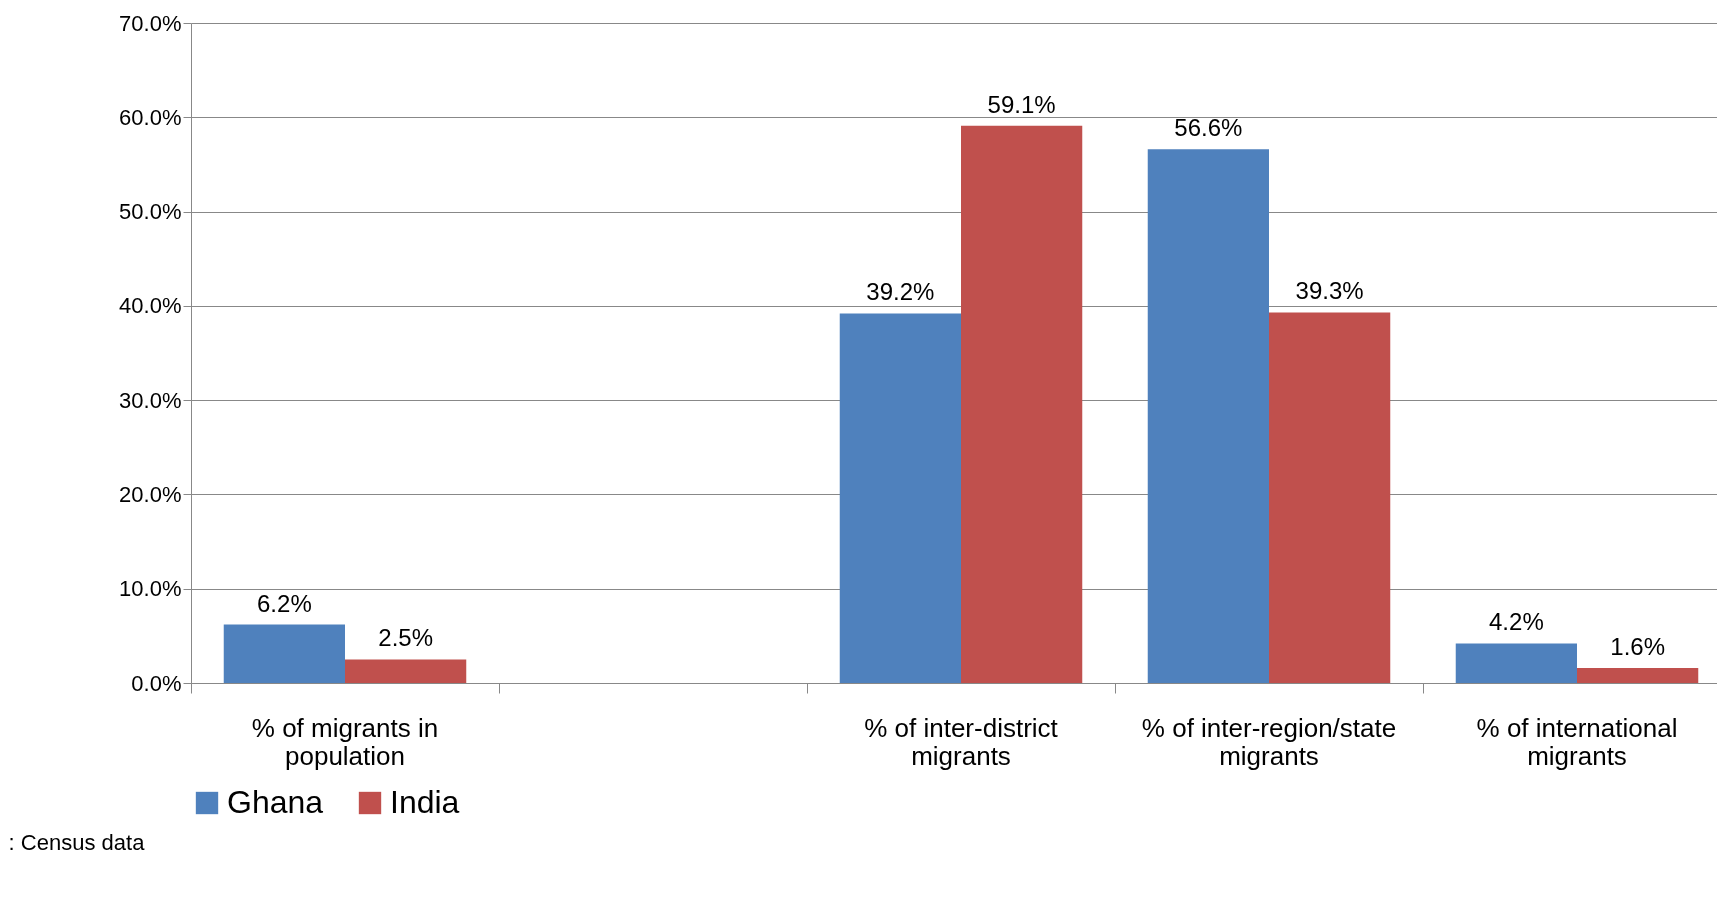  I want to click on x-tick-label: % of inter-region/state migrants, so click(1269, 741).